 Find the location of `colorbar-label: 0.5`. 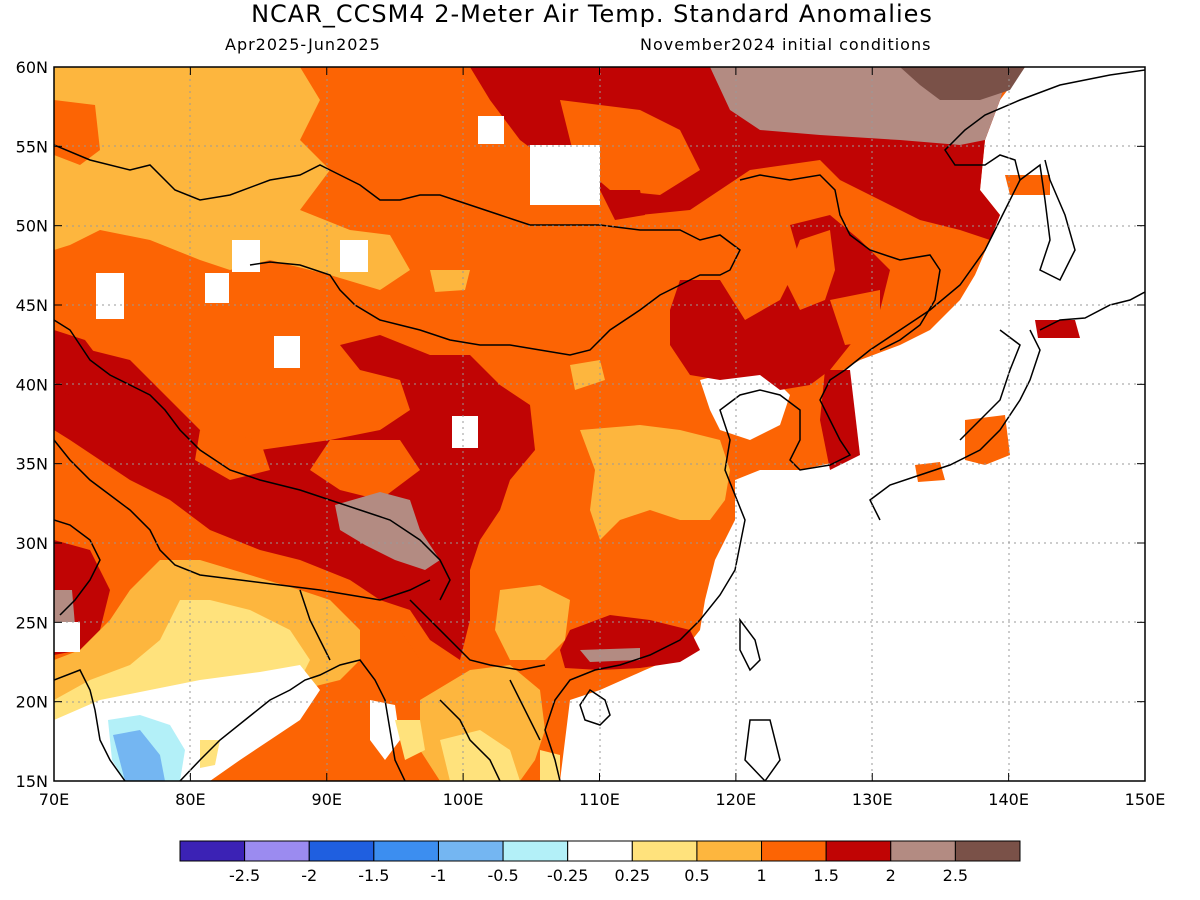

colorbar-label: 0.5 is located at coordinates (696, 875).